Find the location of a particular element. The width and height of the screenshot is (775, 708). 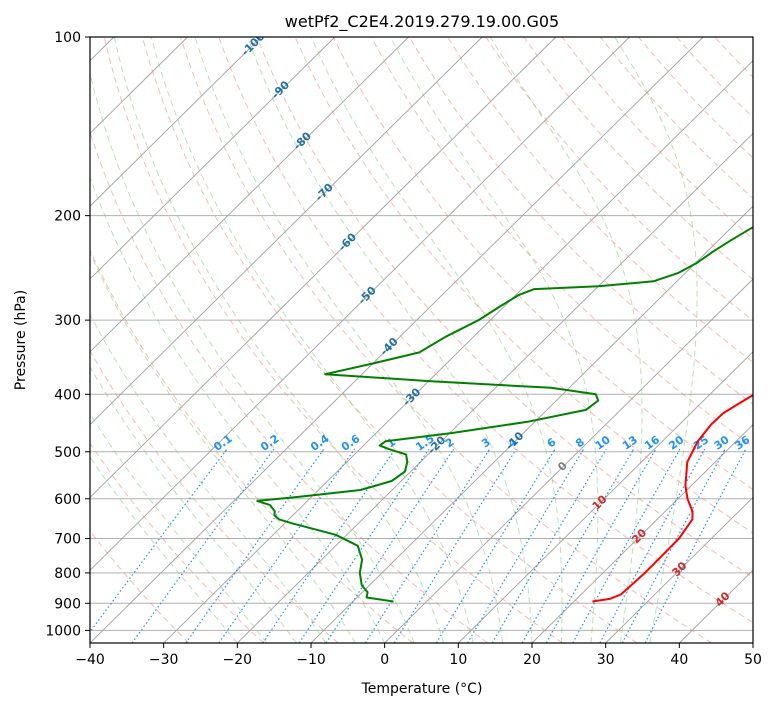

y-tick-label: 500 is located at coordinates (67, 453).